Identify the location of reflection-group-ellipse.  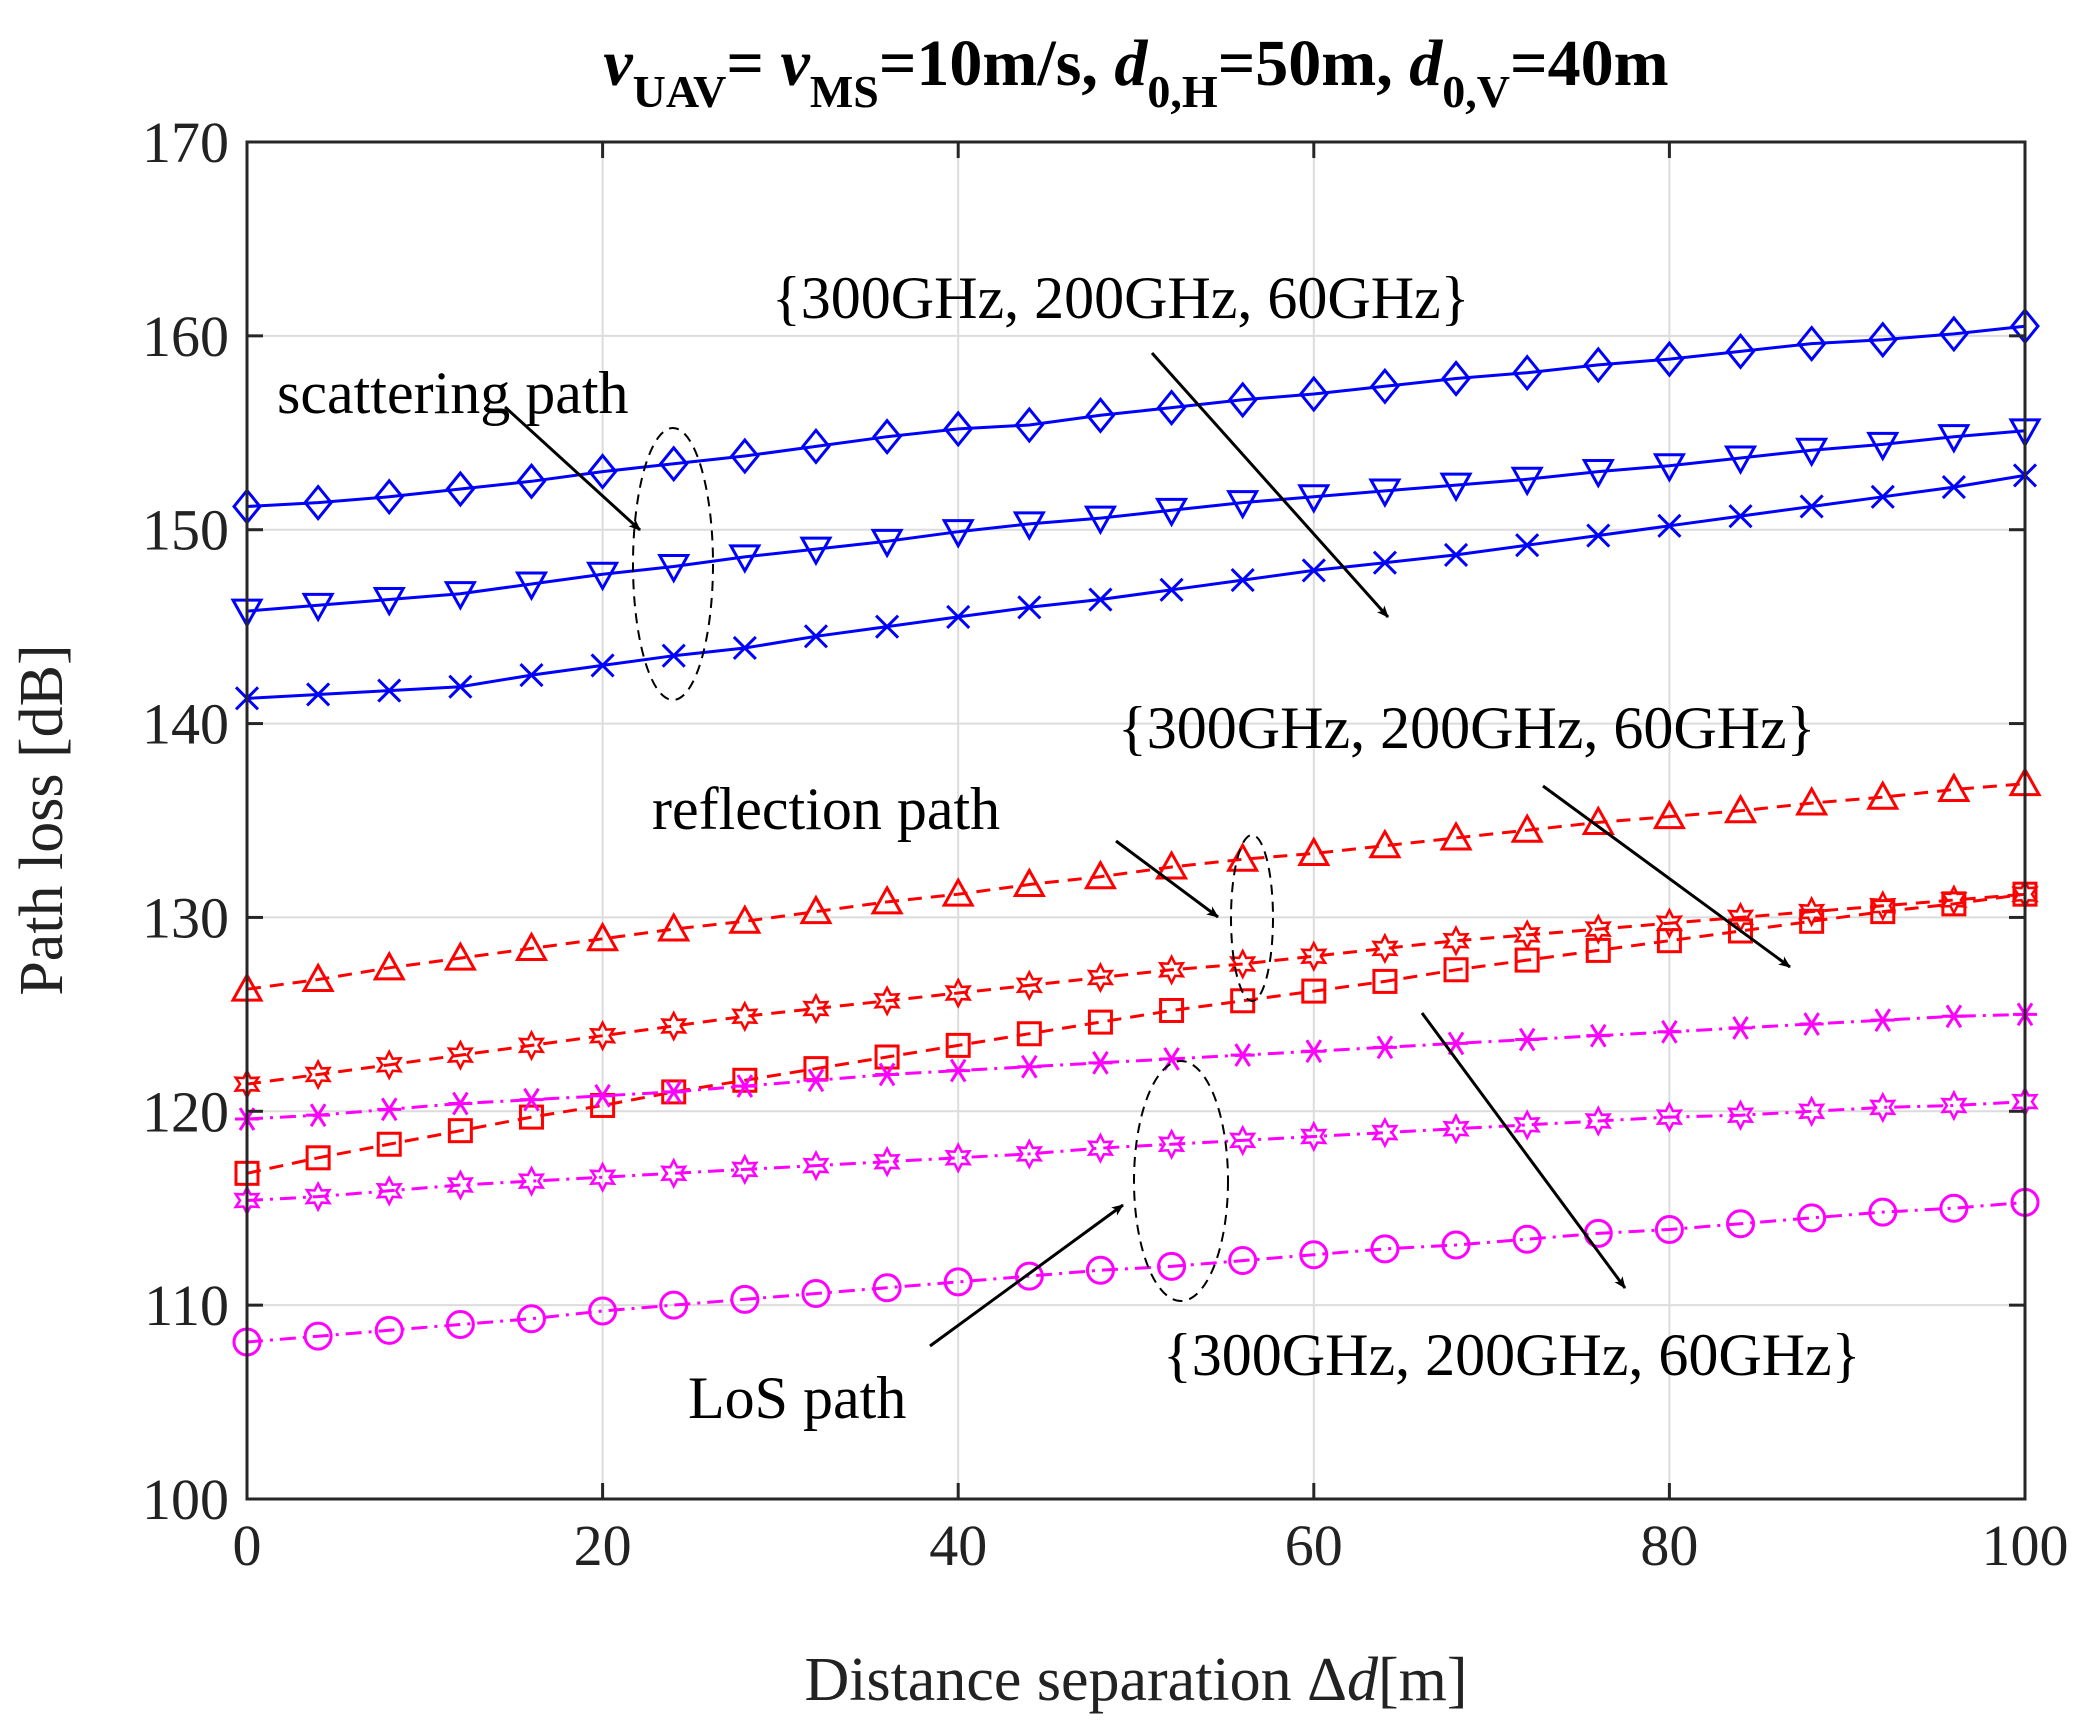
(1252, 918).